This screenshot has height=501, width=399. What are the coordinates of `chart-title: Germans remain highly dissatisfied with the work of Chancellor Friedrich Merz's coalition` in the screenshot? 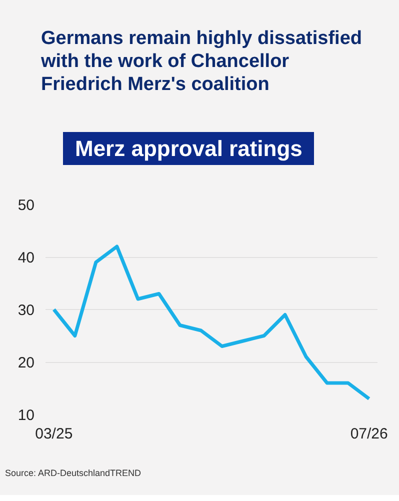 It's located at (202, 61).